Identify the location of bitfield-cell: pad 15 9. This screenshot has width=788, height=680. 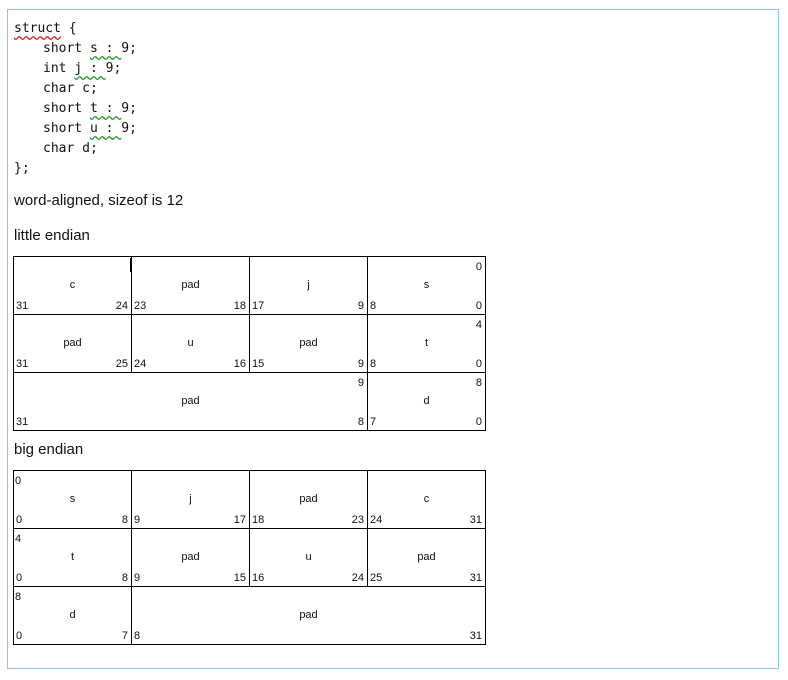
(308, 343).